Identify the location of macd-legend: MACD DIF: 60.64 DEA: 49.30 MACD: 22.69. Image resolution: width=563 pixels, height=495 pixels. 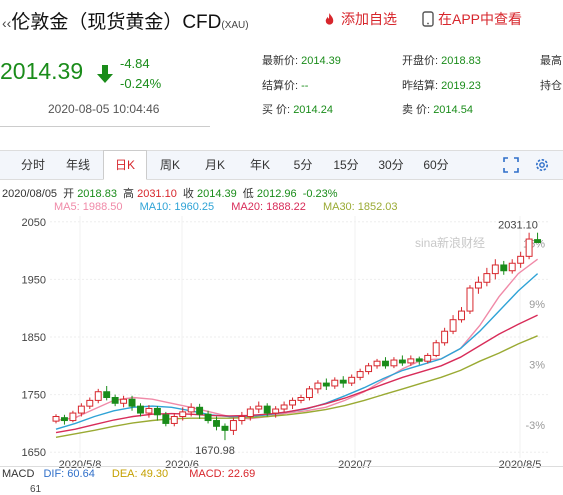
(129, 474).